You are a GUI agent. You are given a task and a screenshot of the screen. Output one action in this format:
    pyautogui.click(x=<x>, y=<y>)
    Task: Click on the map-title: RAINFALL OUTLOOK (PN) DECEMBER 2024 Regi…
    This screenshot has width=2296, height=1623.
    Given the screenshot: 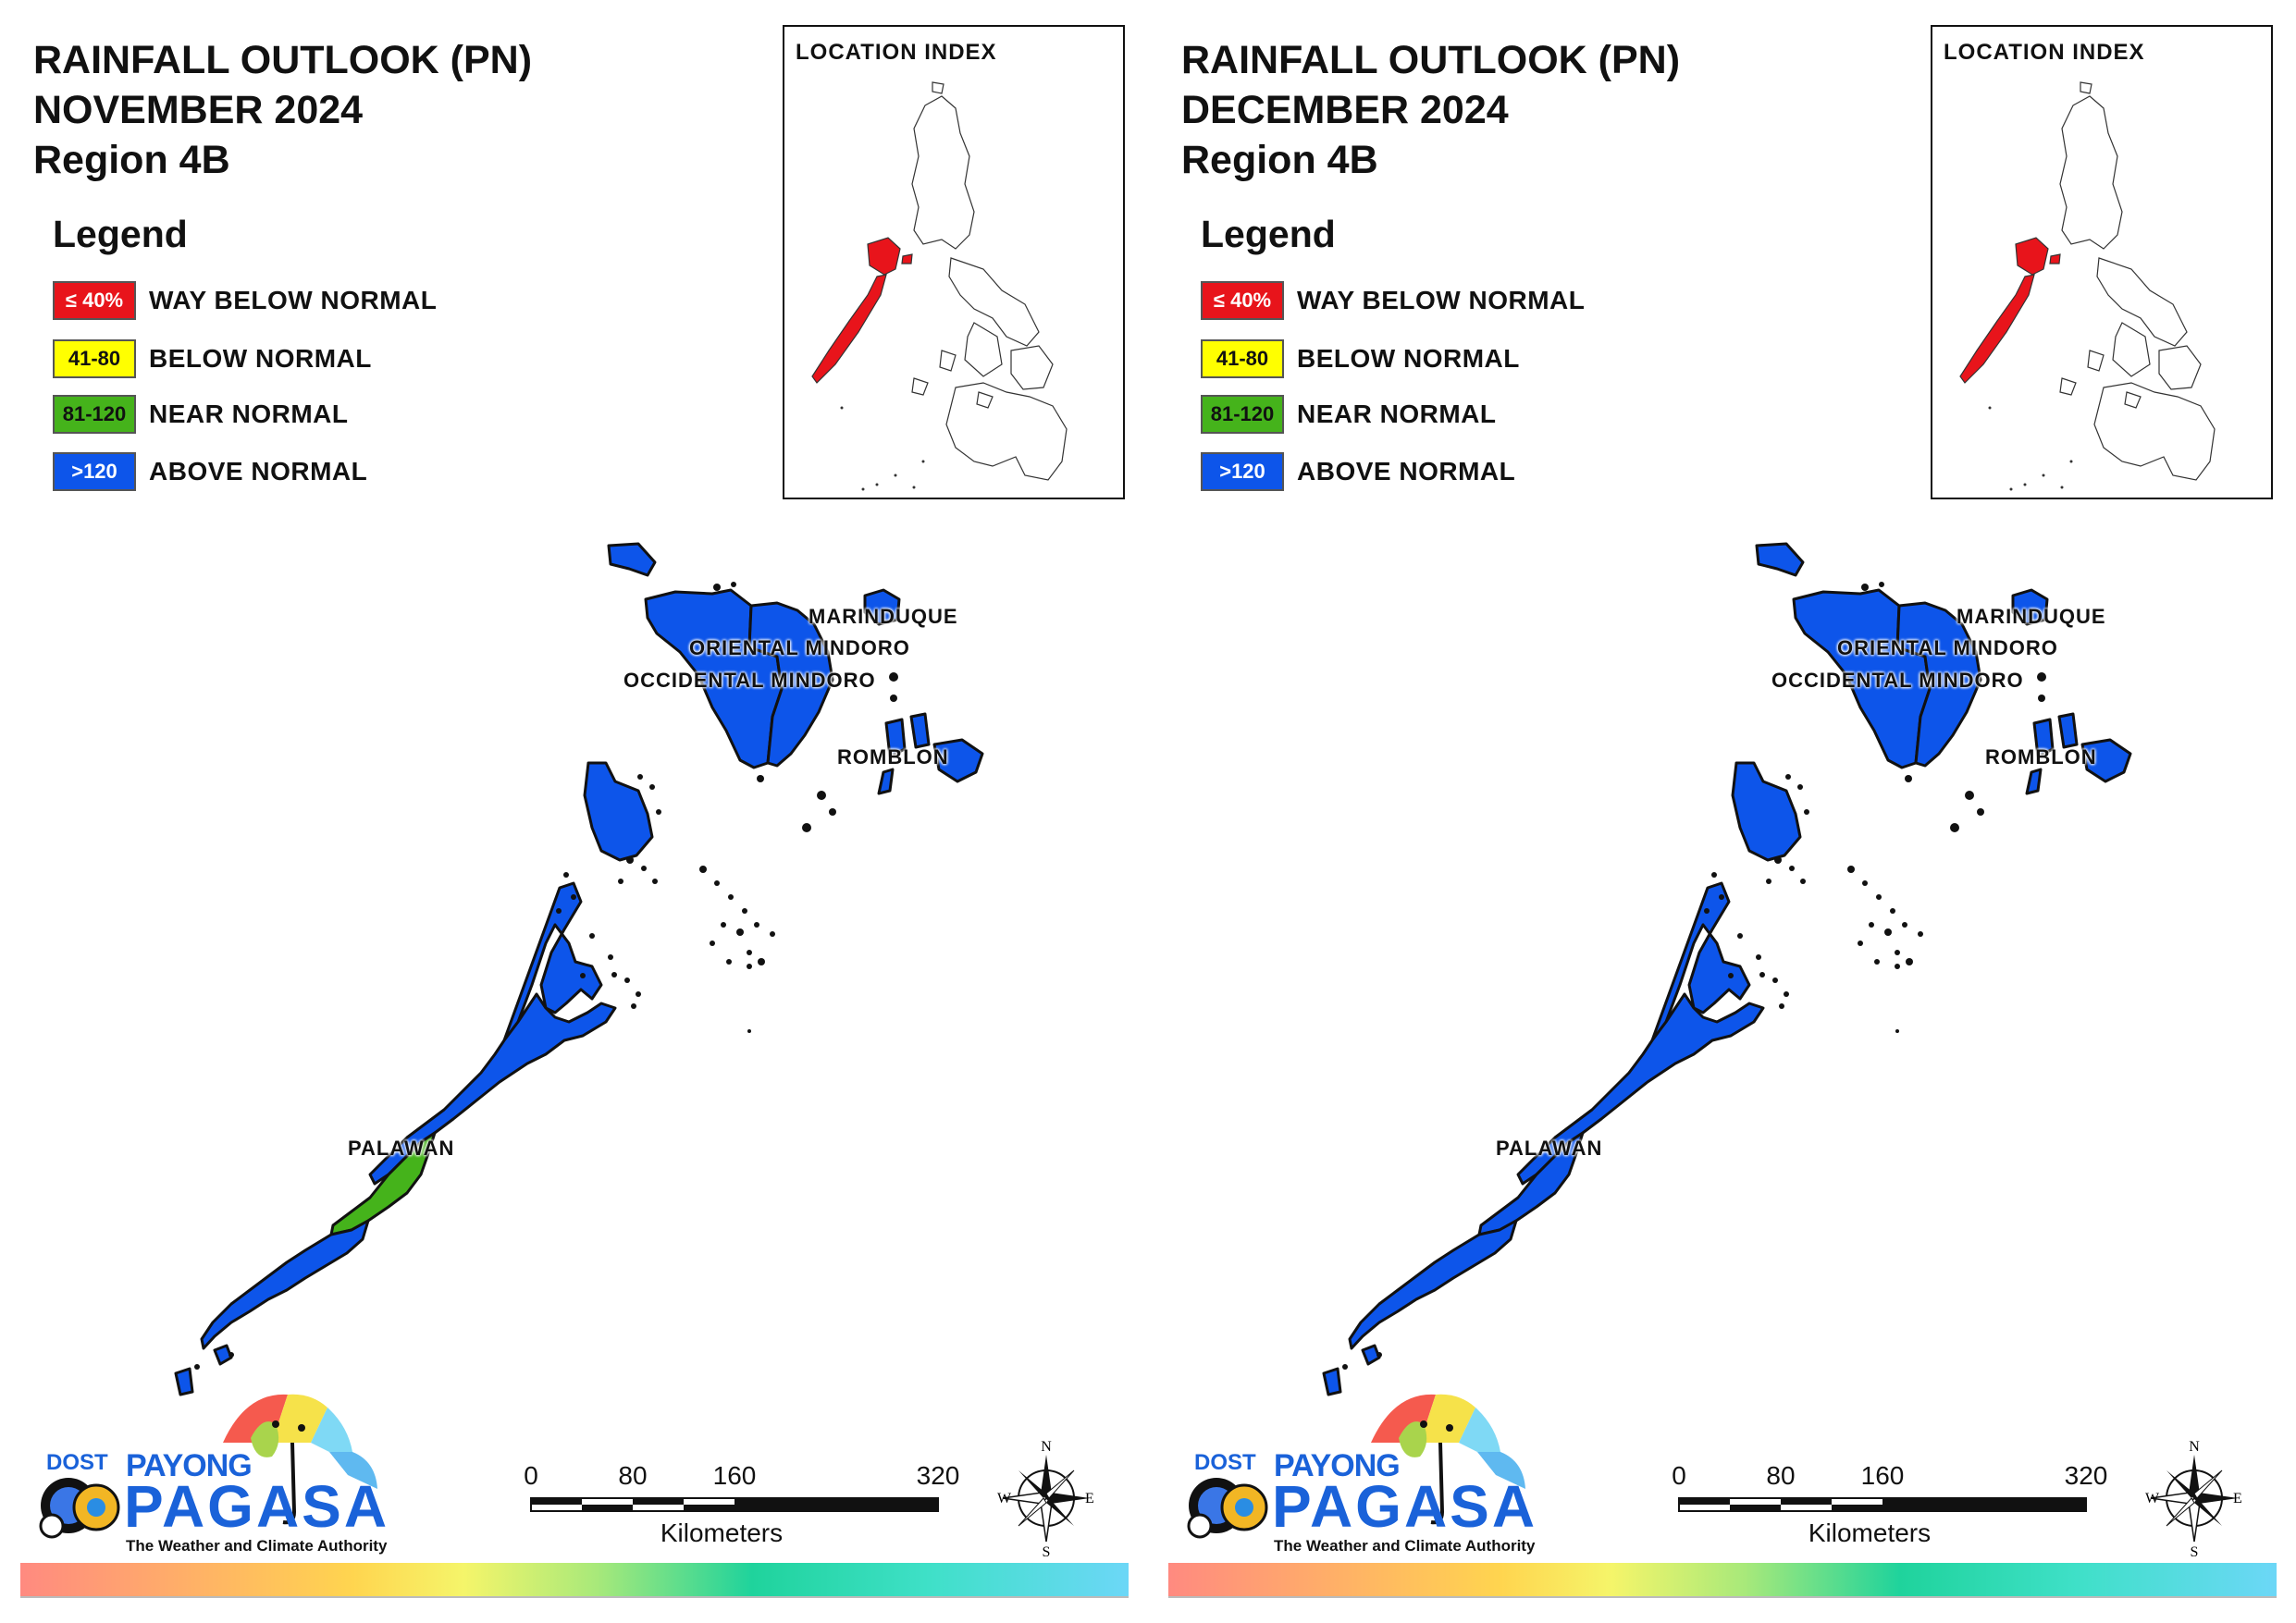 What is the action you would take?
    pyautogui.click(x=1430, y=110)
    